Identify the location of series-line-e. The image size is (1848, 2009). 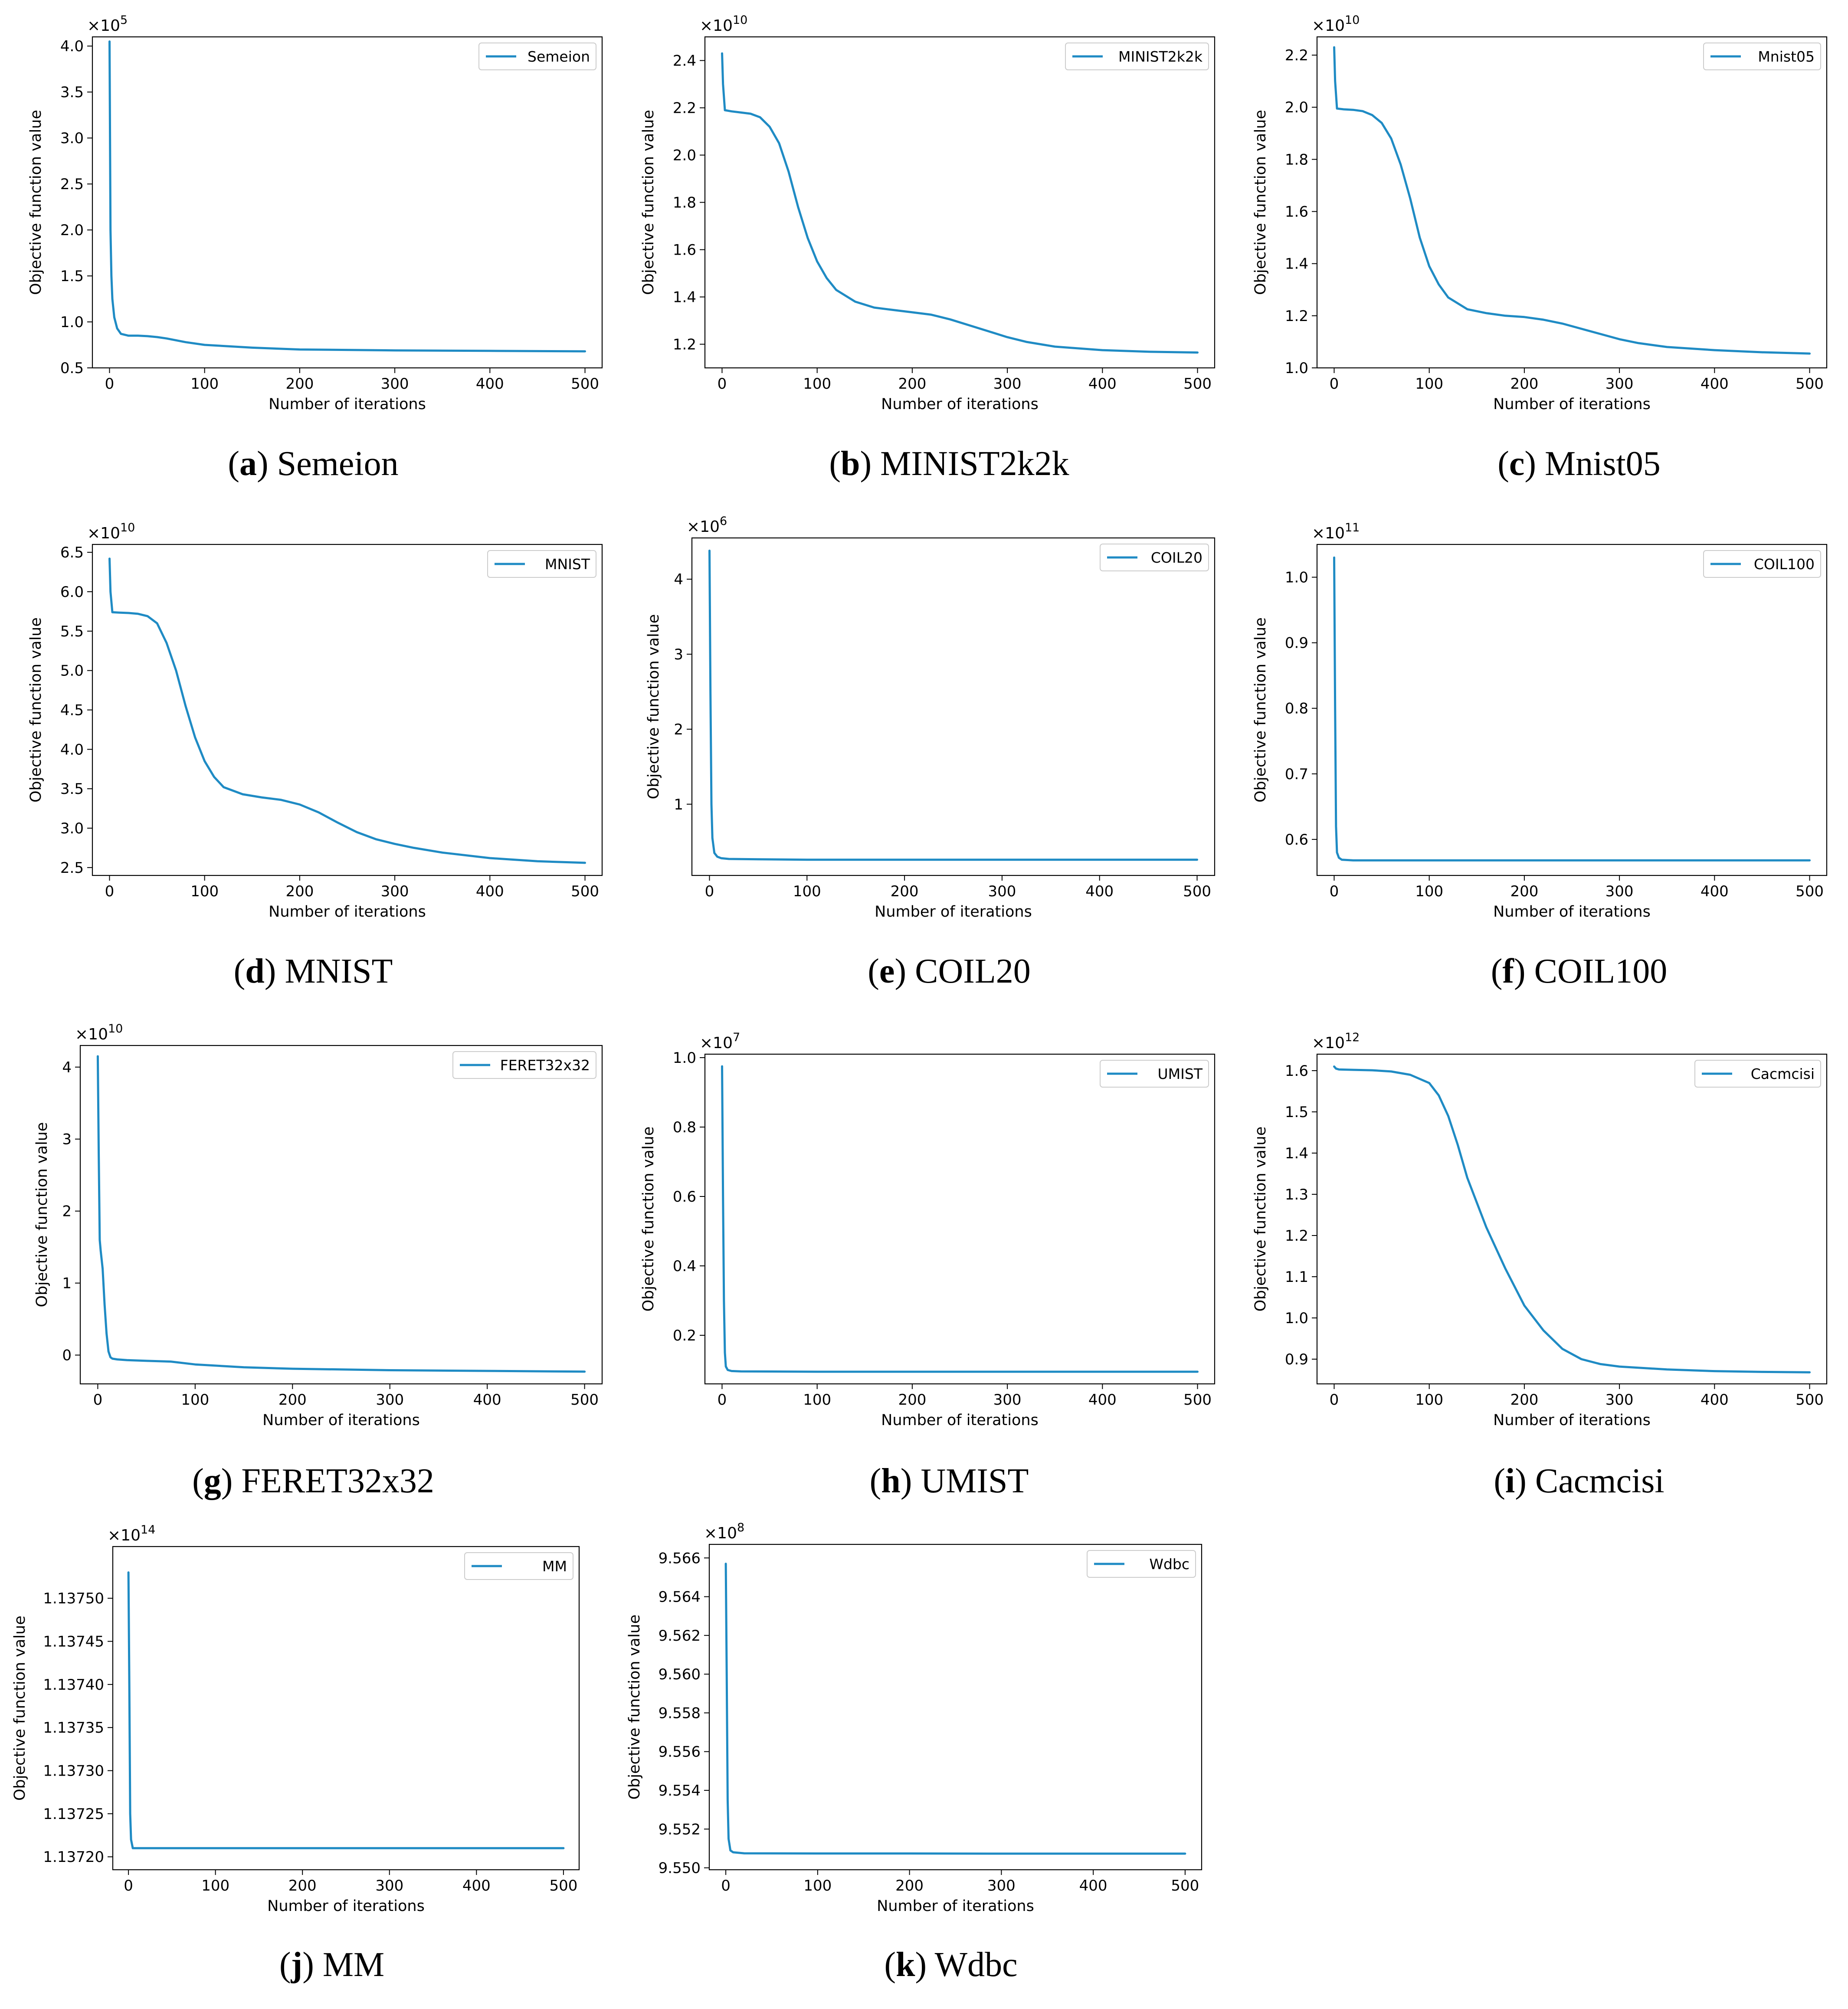
(953, 705).